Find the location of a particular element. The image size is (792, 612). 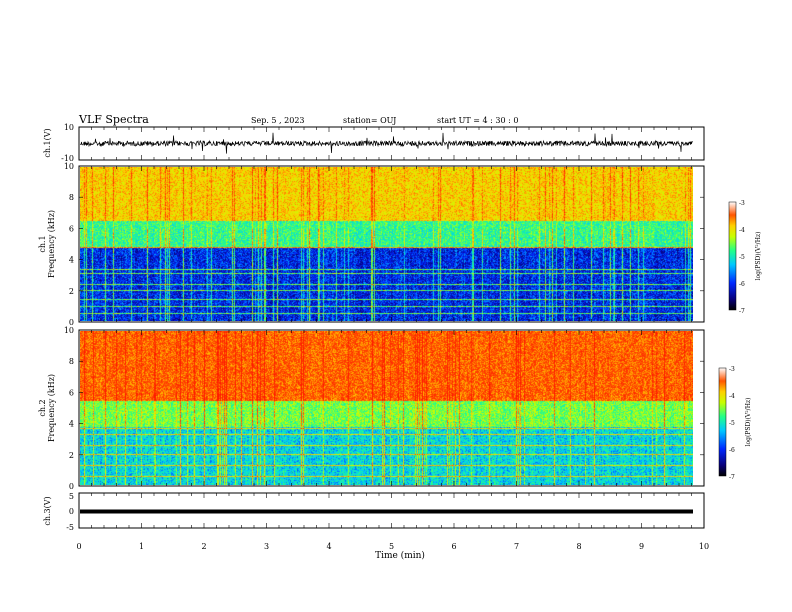

ch2-colorbar-gradient is located at coordinates (722, 422).